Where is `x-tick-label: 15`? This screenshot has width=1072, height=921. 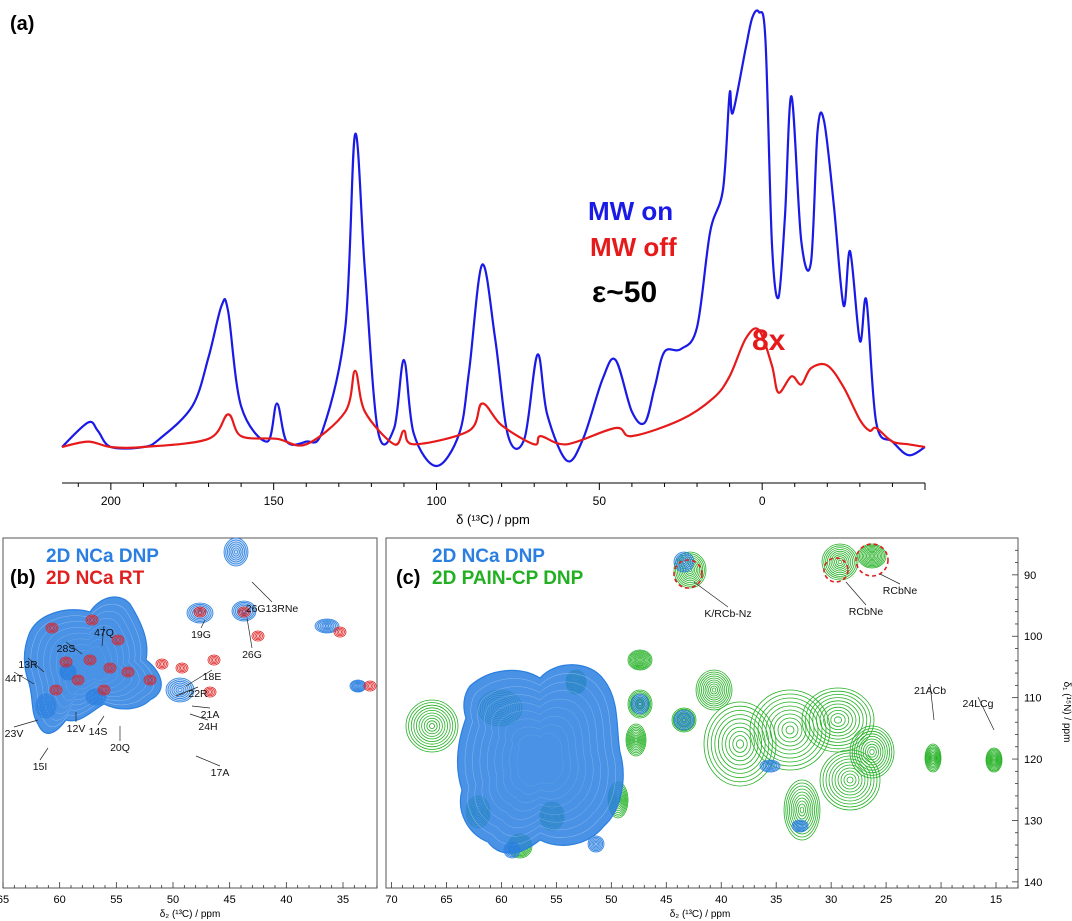 x-tick-label: 15 is located at coordinates (996, 900).